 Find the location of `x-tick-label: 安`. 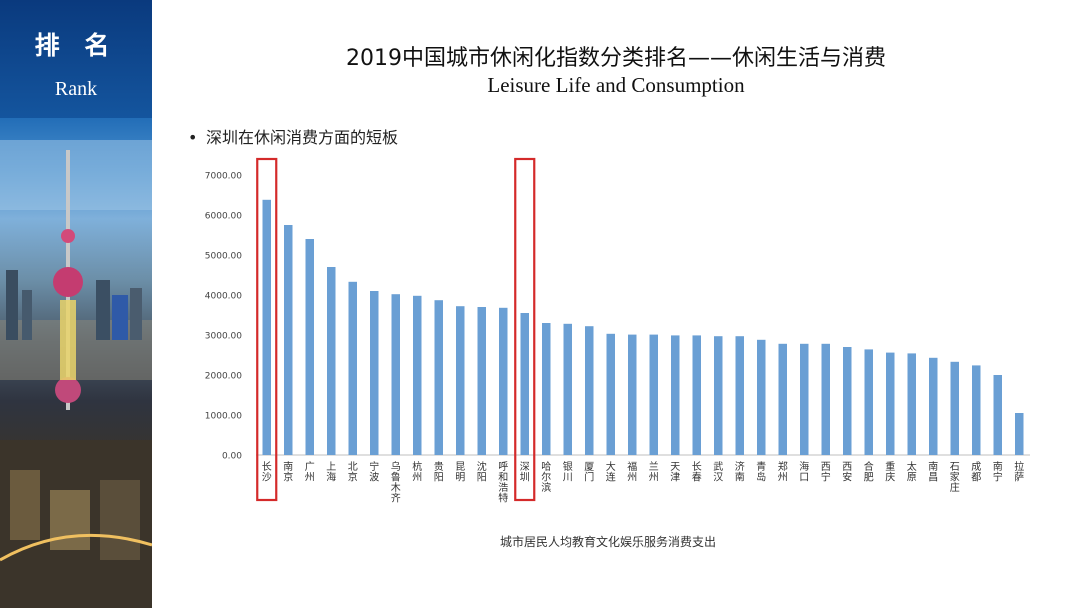

x-tick-label: 安 is located at coordinates (847, 477).